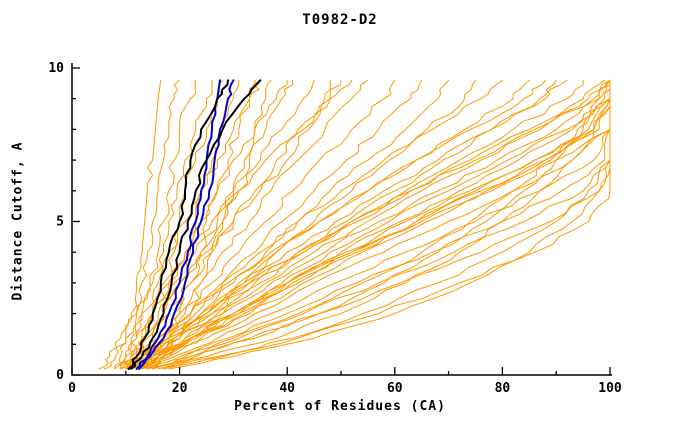 This screenshot has width=680, height=440. Describe the element at coordinates (56, 68) in the screenshot. I see `svg-text: 10` at that location.